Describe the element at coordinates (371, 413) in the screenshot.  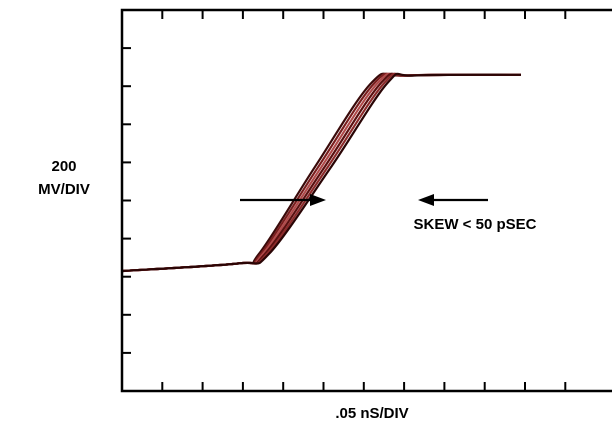
I see `x-axis-label: .05 nS/DIV` at that location.